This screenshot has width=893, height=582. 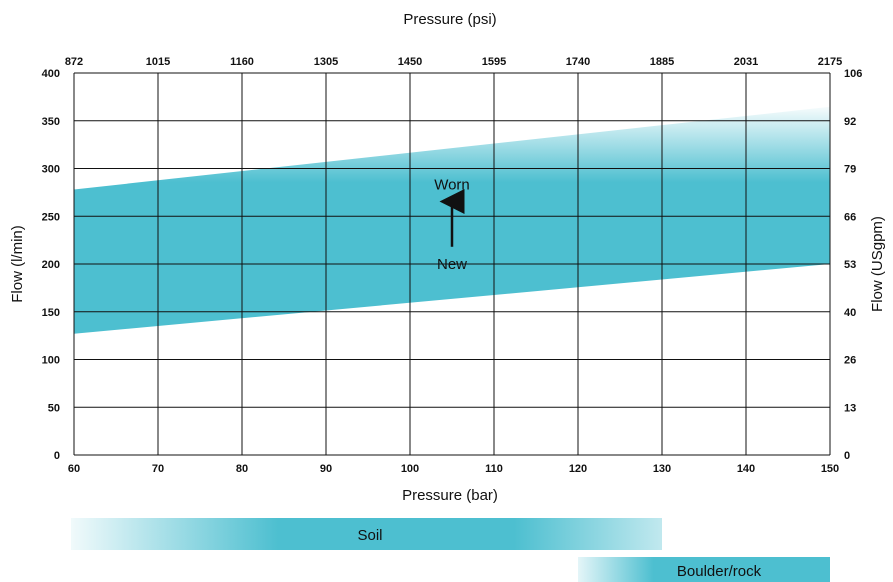 I want to click on y-right-tick-label: 106, so click(x=853, y=74).